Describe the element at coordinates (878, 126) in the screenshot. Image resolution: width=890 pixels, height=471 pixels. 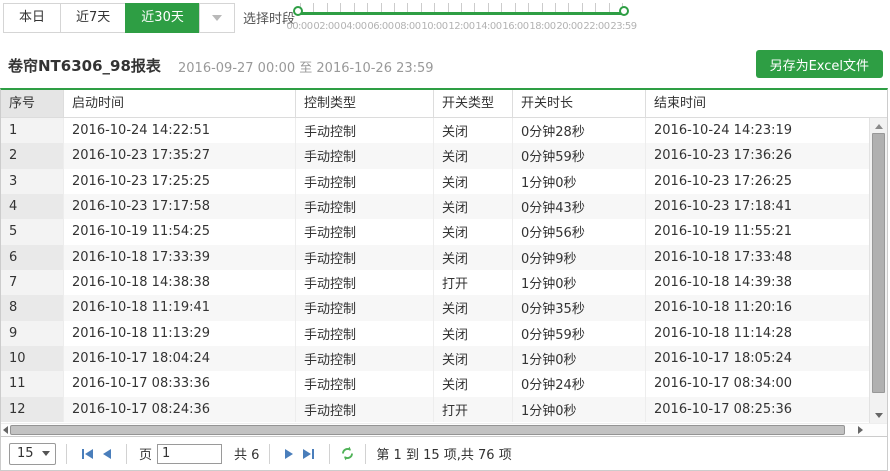
I see `scroll-up-arrow-icon` at that location.